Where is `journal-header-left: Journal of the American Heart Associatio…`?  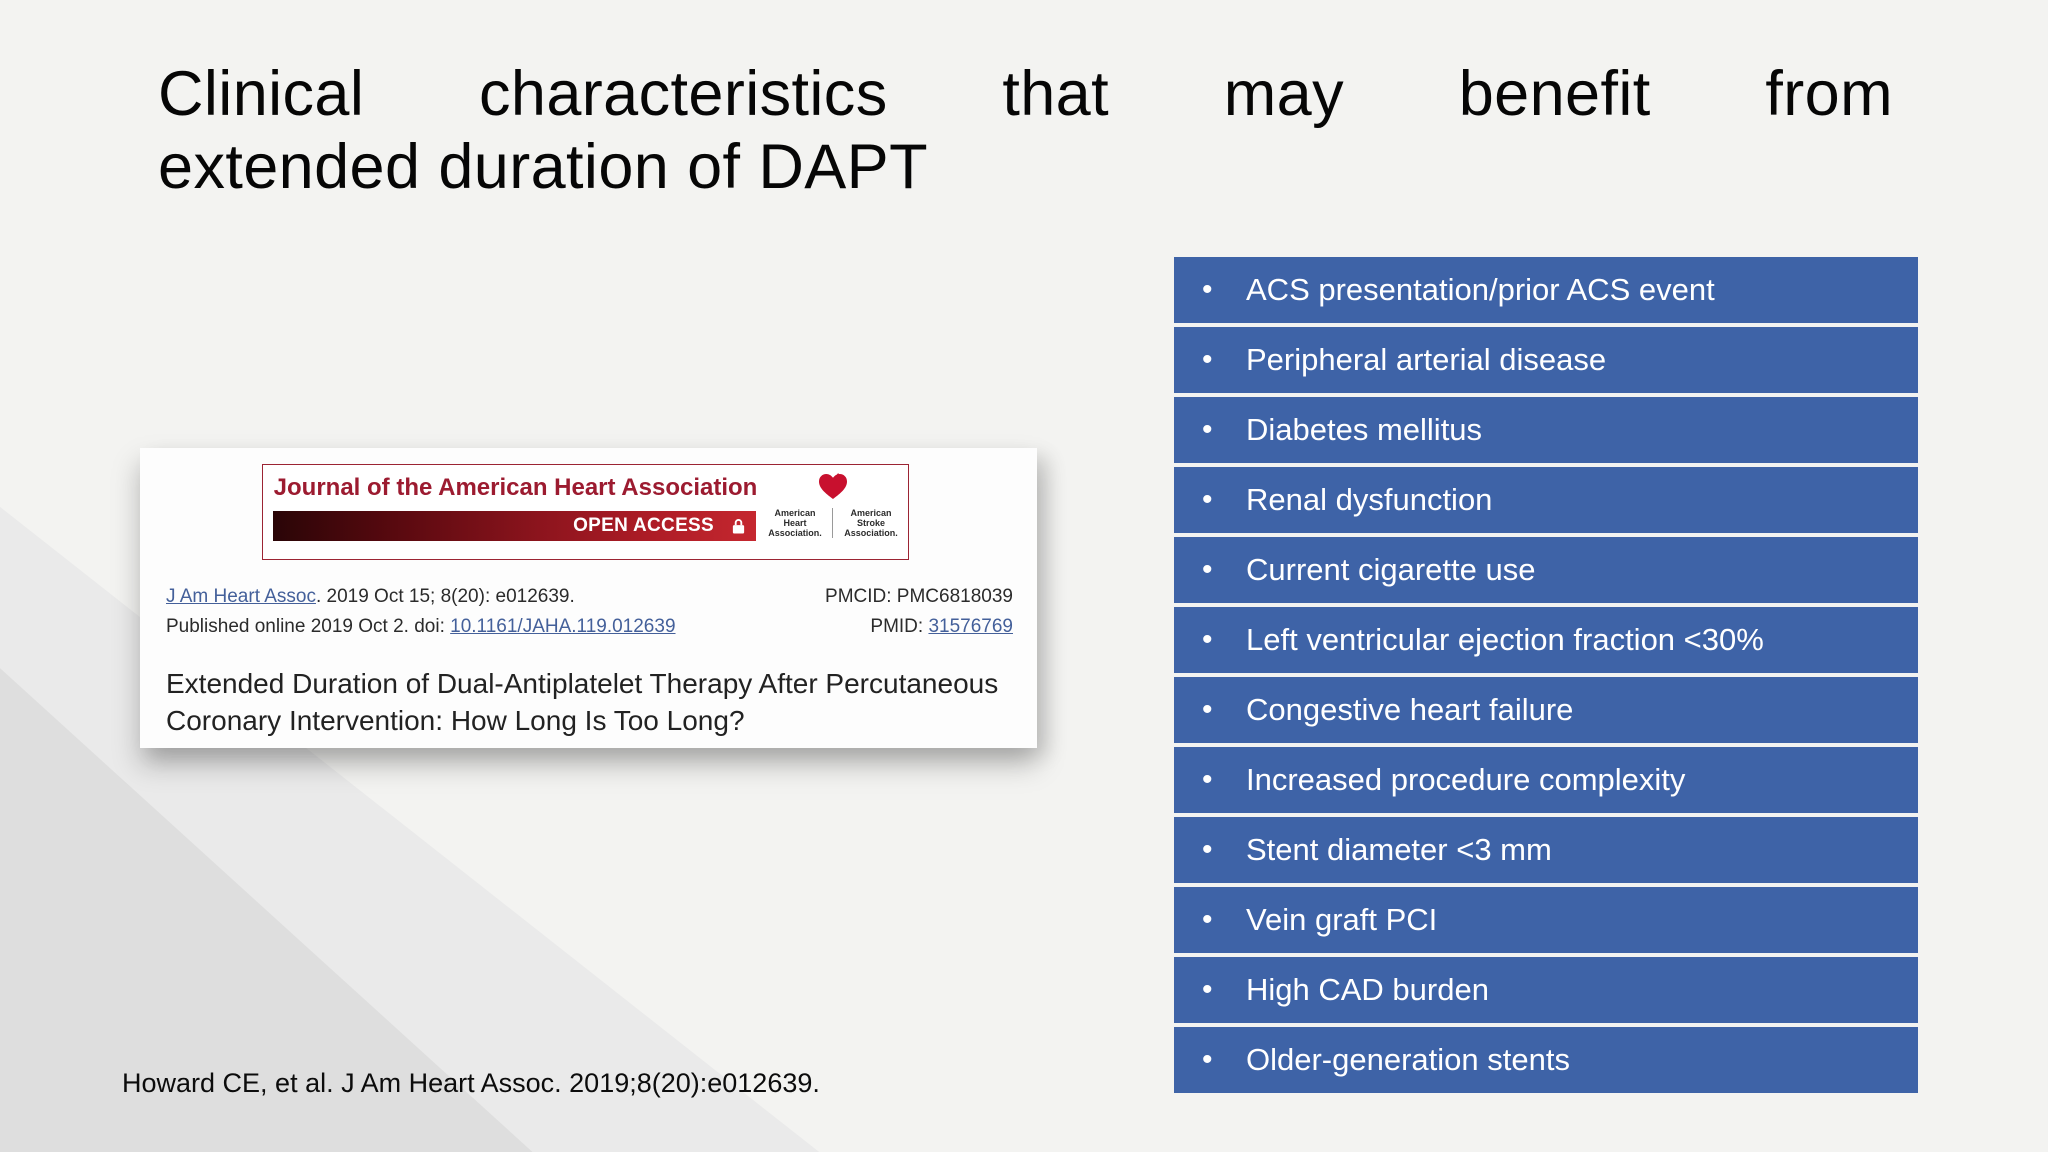 journal-header-left: Journal of the American Heart Associatio… is located at coordinates (510, 512).